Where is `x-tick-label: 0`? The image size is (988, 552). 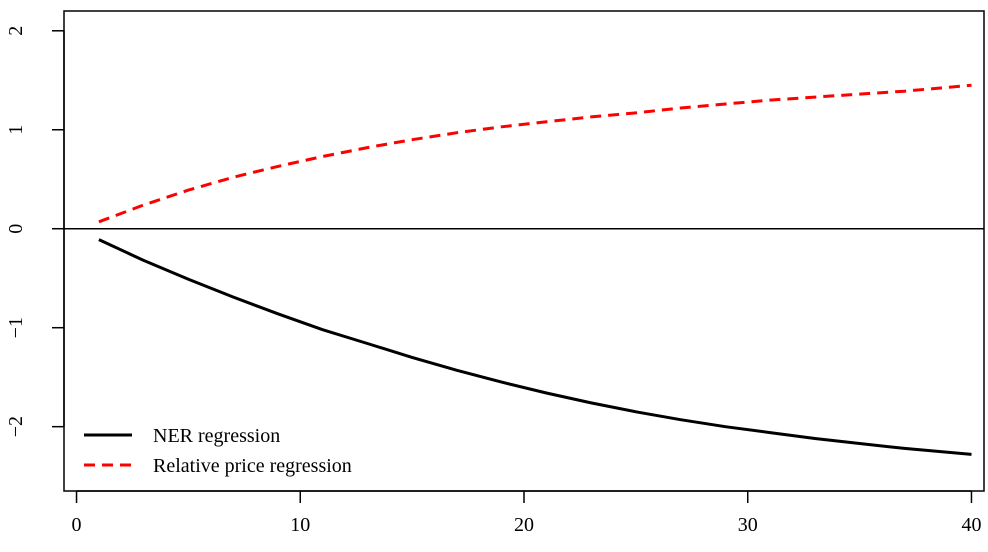 x-tick-label: 0 is located at coordinates (77, 525).